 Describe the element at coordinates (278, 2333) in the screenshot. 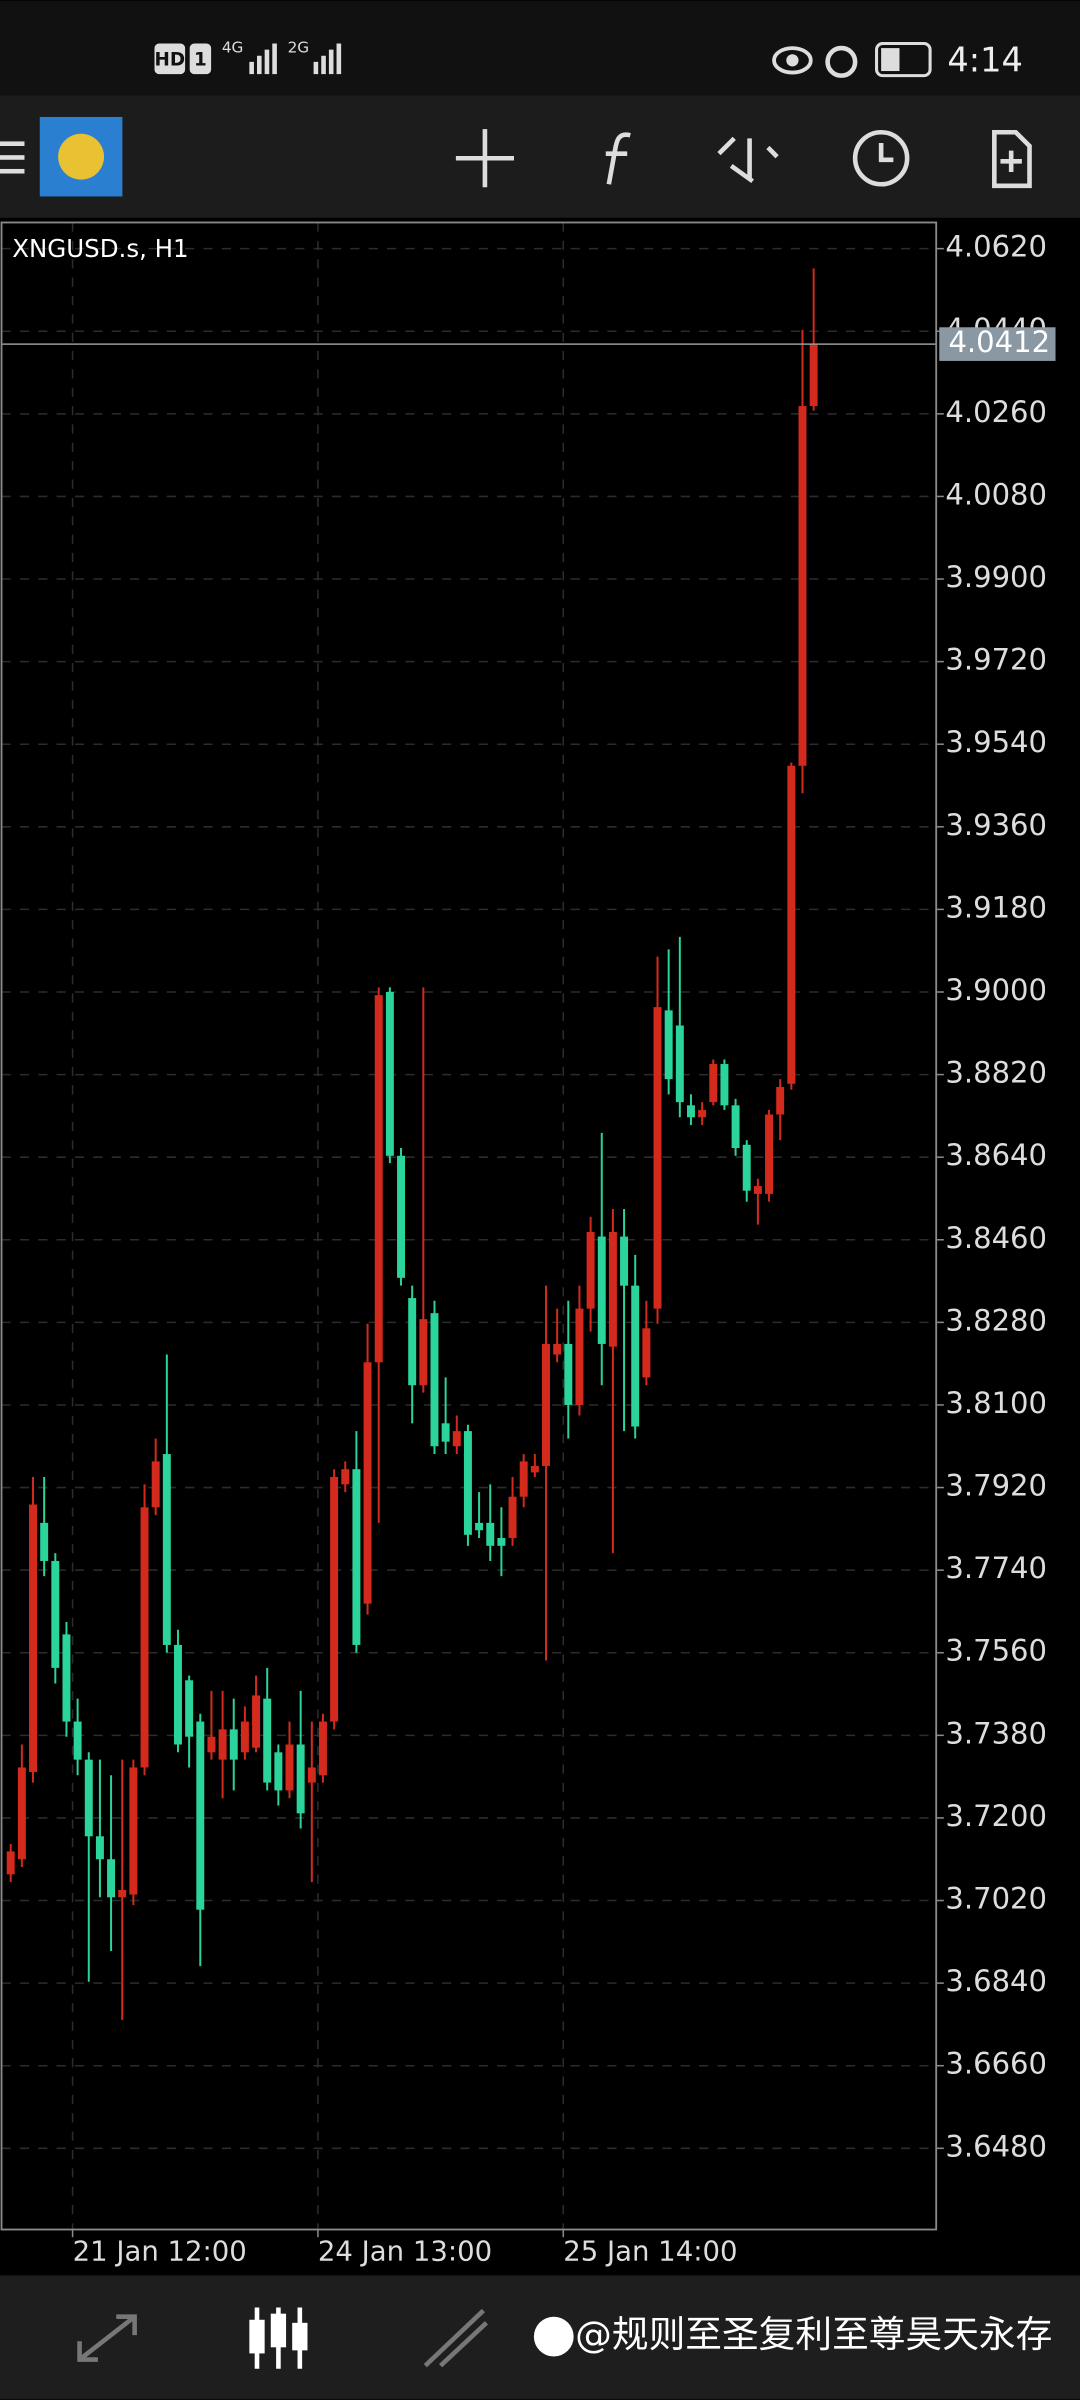

I see `nav-candles` at that location.